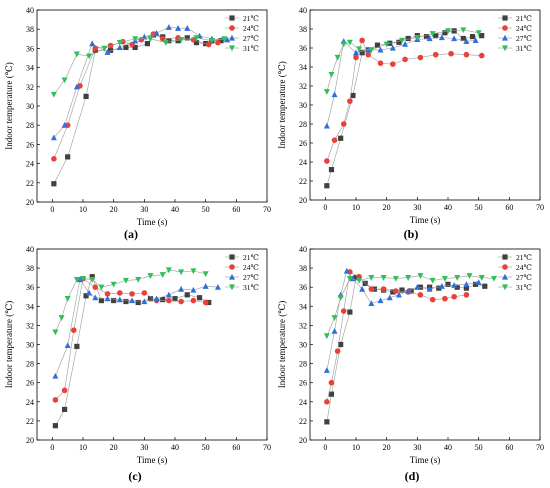 The height and width of the screenshot is (488, 550). I want to click on legend-label: 24℃, so click(524, 267).